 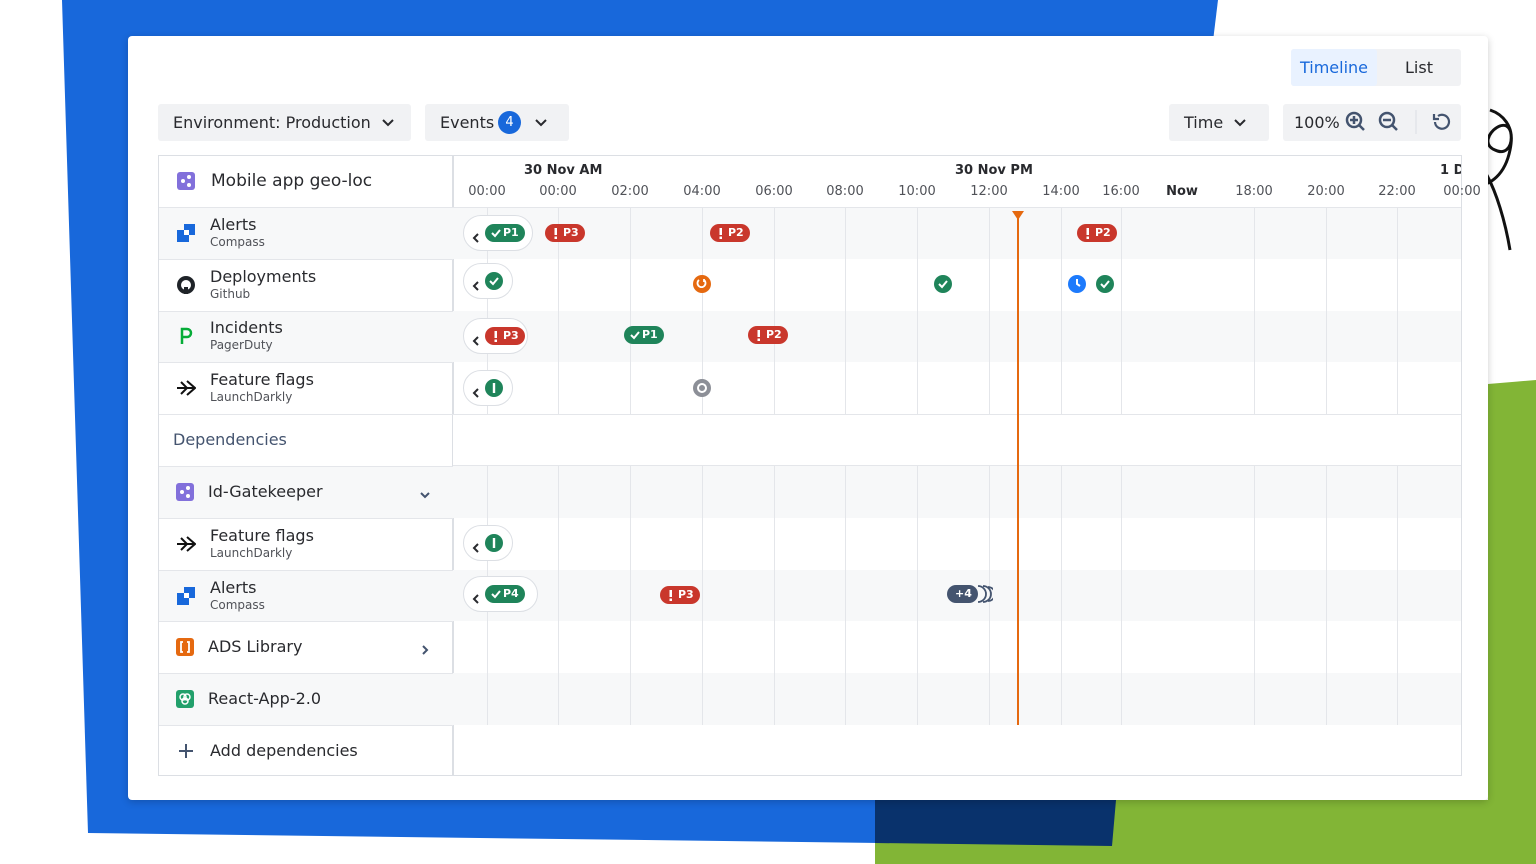 I want to click on events-count: 4, so click(x=509, y=122).